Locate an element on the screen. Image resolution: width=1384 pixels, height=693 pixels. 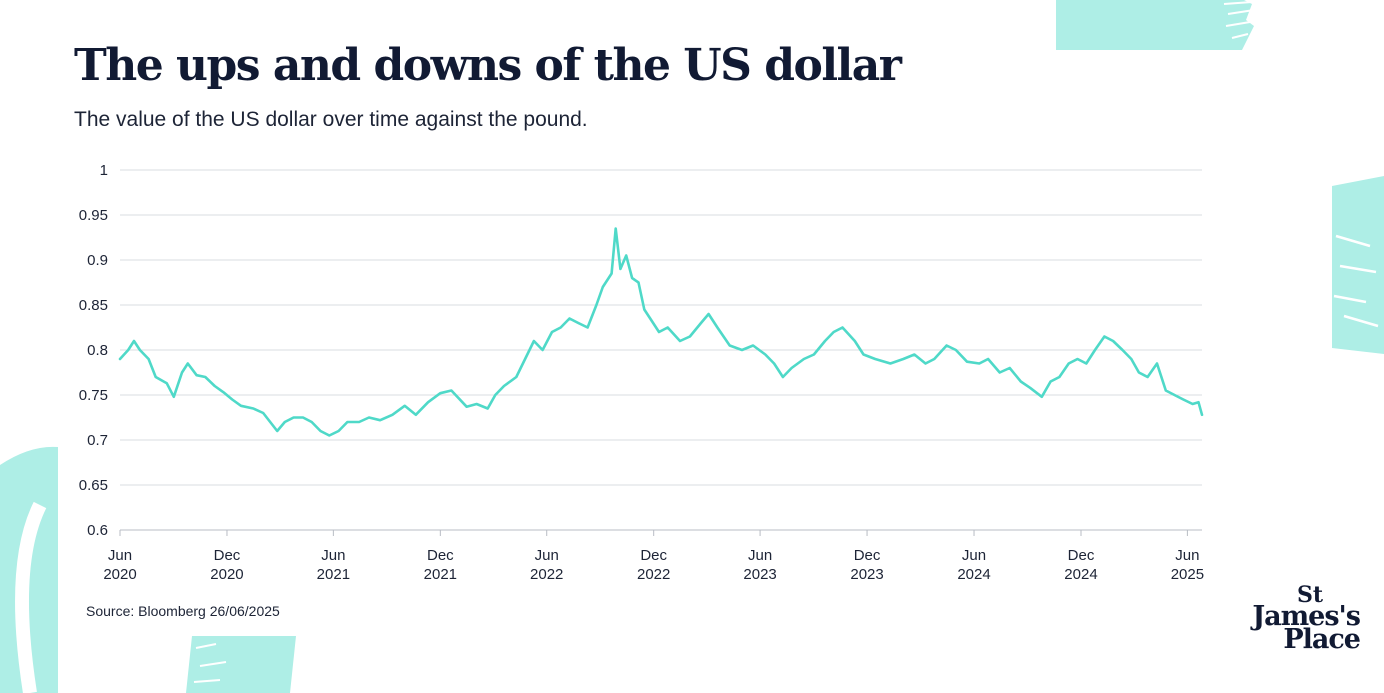
y-tick-label: 0.85 is located at coordinates (93, 305).